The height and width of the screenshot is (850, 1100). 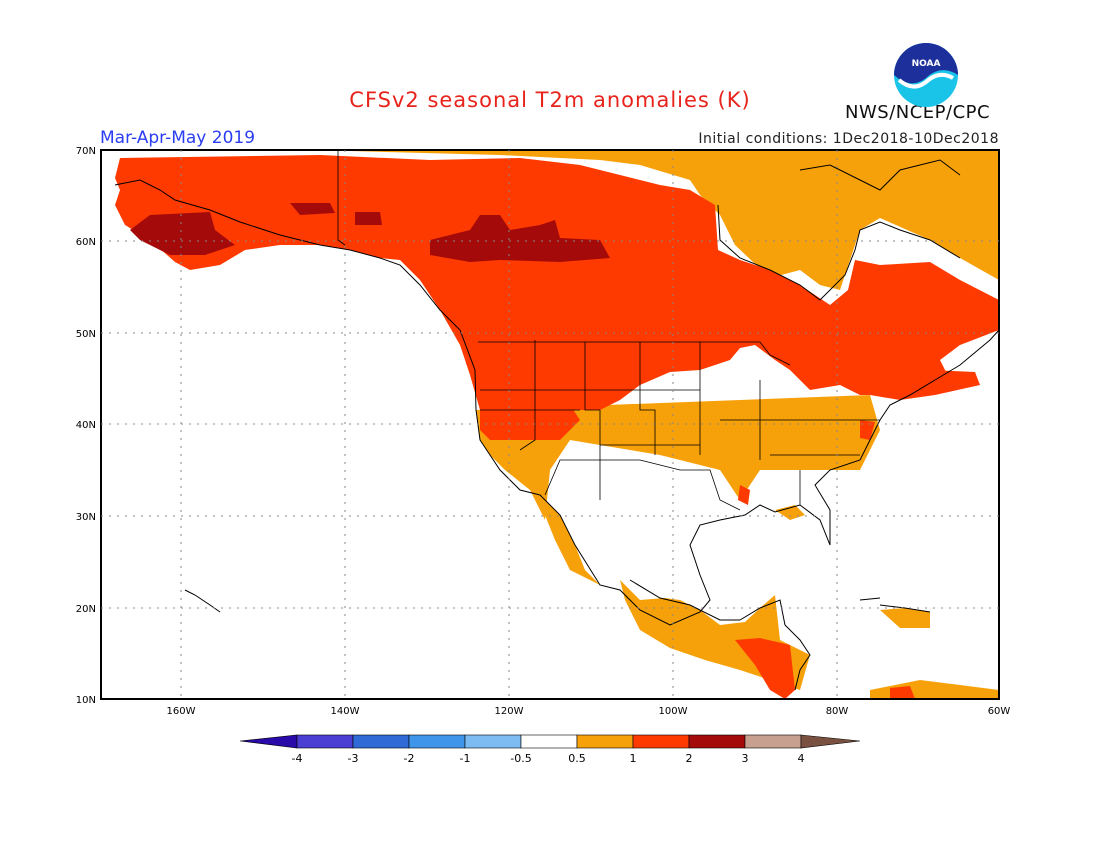 I want to click on chart-title: CFSv2 seasonal T2m anomalies (K), so click(x=550, y=100).